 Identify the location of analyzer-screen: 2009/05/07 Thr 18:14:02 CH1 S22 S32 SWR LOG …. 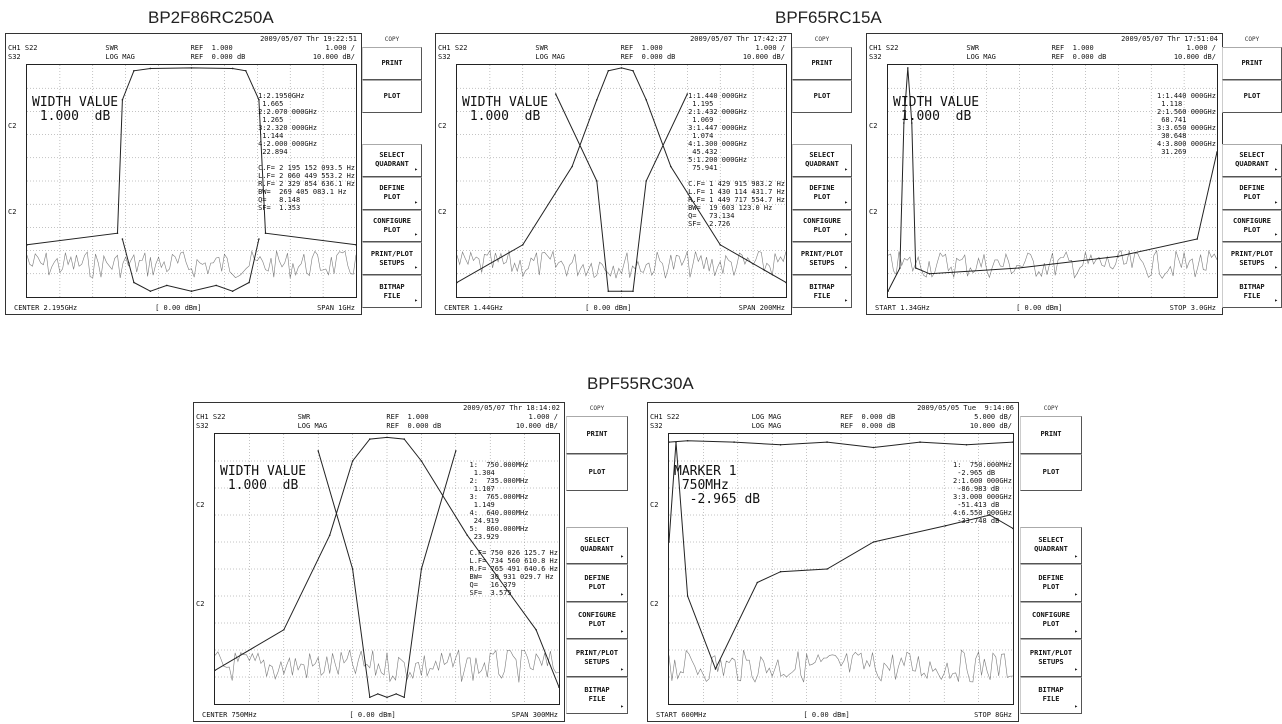
(379, 562).